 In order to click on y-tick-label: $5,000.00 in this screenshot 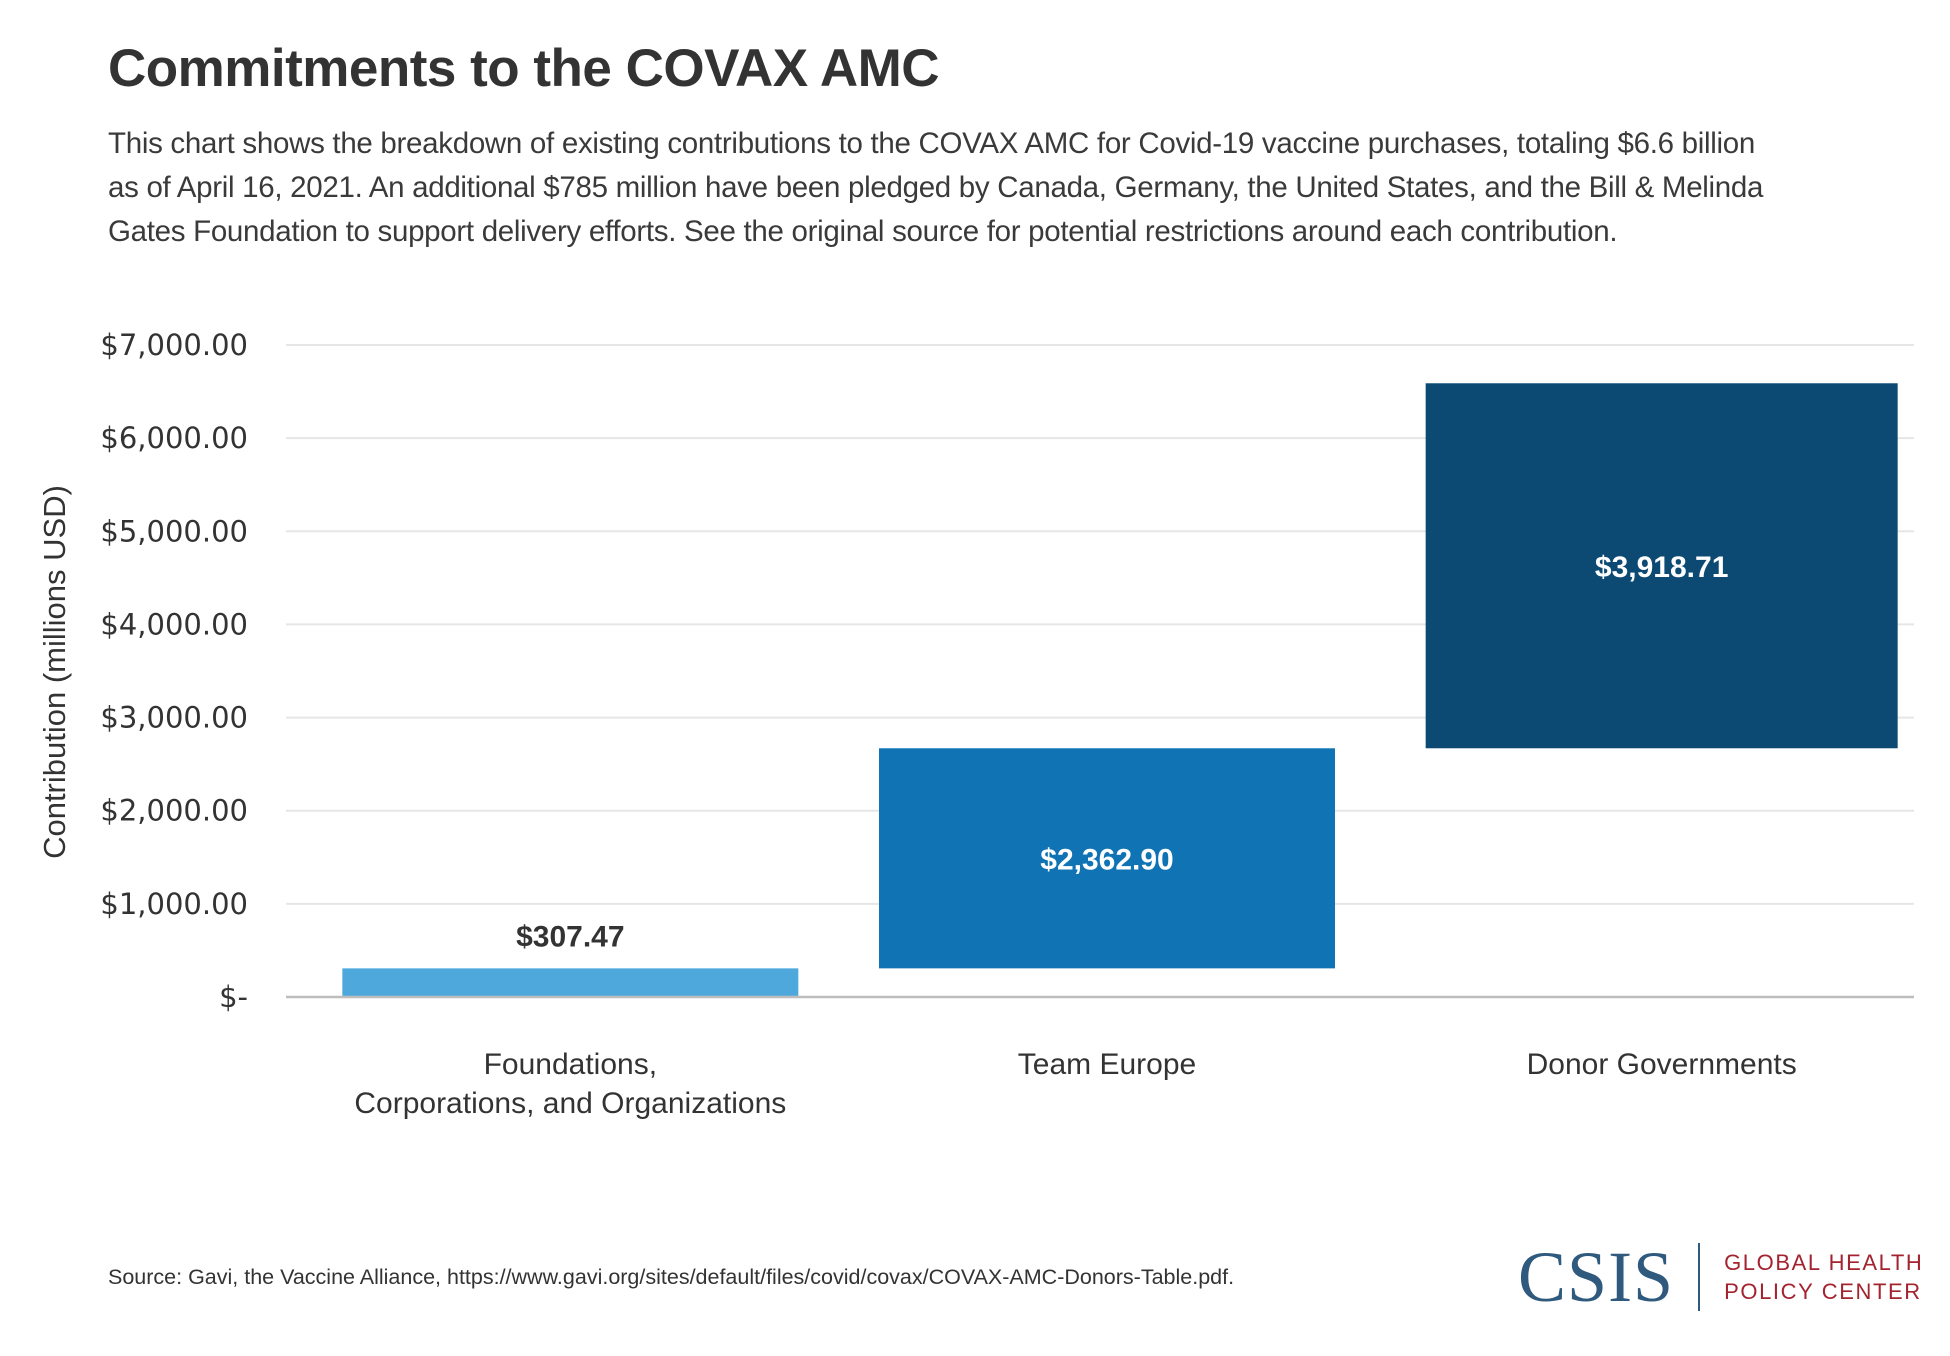, I will do `click(174, 531)`.